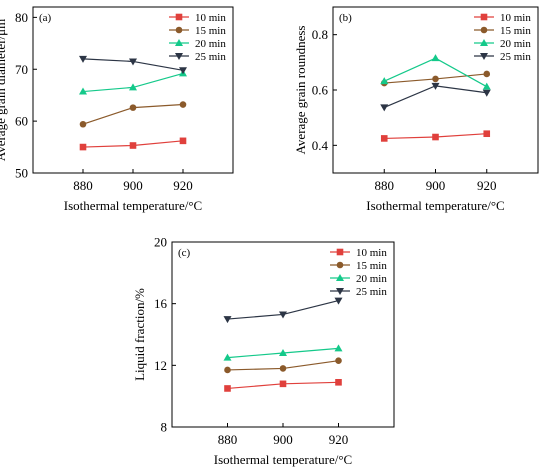  What do you see at coordinates (21, 69) in the screenshot?
I see `y-tick-label: 70` at bounding box center [21, 69].